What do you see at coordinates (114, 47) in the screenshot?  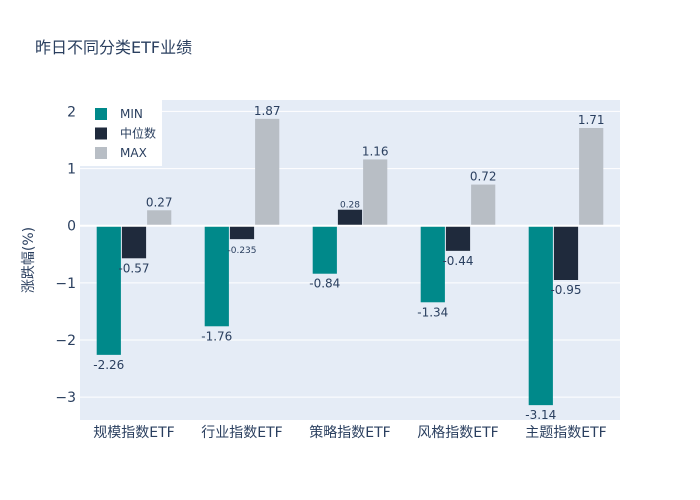 I see `chart-title: 昨日不同分类ETF业绩` at bounding box center [114, 47].